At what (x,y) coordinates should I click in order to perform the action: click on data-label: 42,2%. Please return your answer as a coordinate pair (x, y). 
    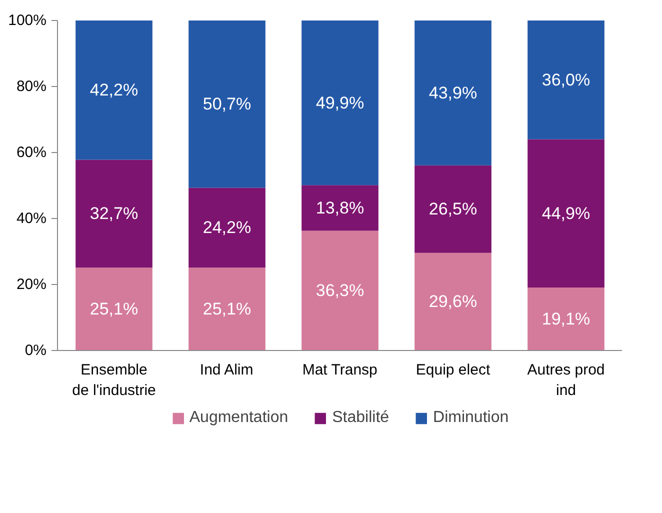
    Looking at the image, I should click on (114, 90).